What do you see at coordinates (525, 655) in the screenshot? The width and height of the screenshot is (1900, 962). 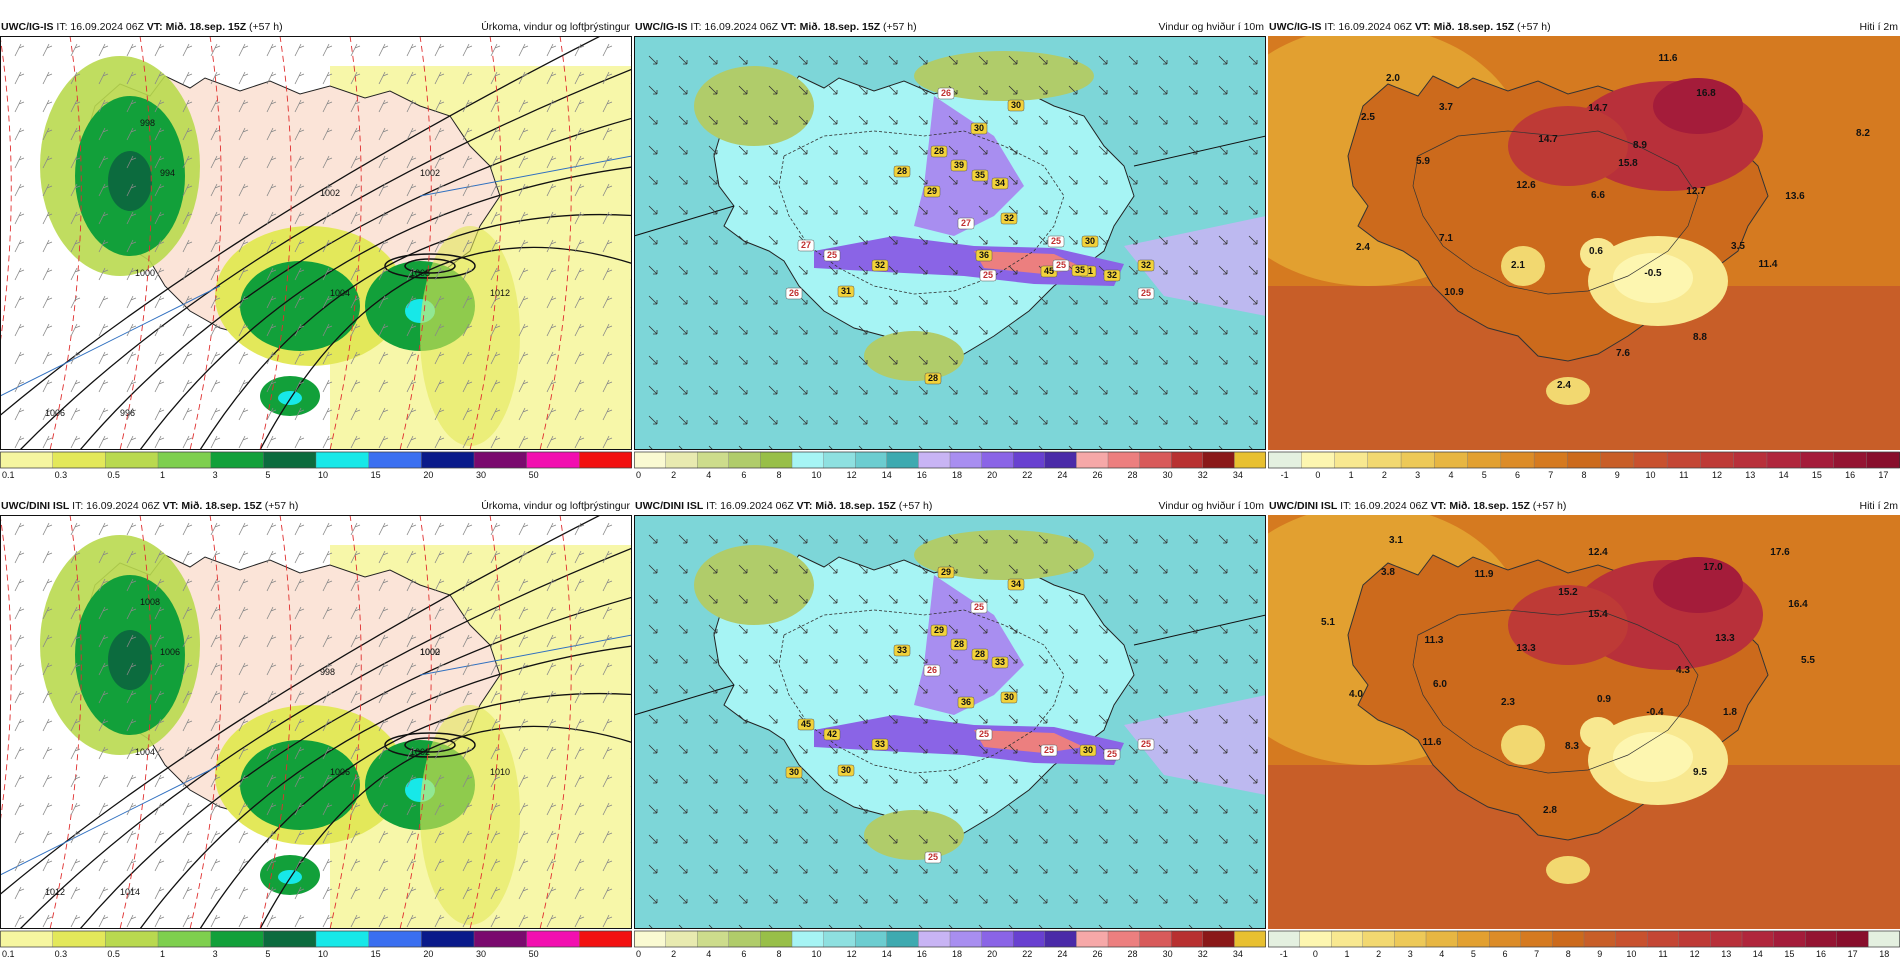 I see `graticule-line` at bounding box center [525, 655].